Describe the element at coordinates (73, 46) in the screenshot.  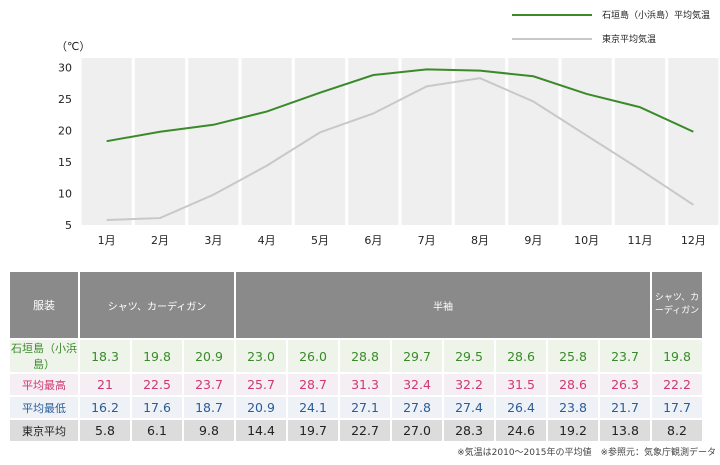
I see `y-unit-label: （℃）` at that location.